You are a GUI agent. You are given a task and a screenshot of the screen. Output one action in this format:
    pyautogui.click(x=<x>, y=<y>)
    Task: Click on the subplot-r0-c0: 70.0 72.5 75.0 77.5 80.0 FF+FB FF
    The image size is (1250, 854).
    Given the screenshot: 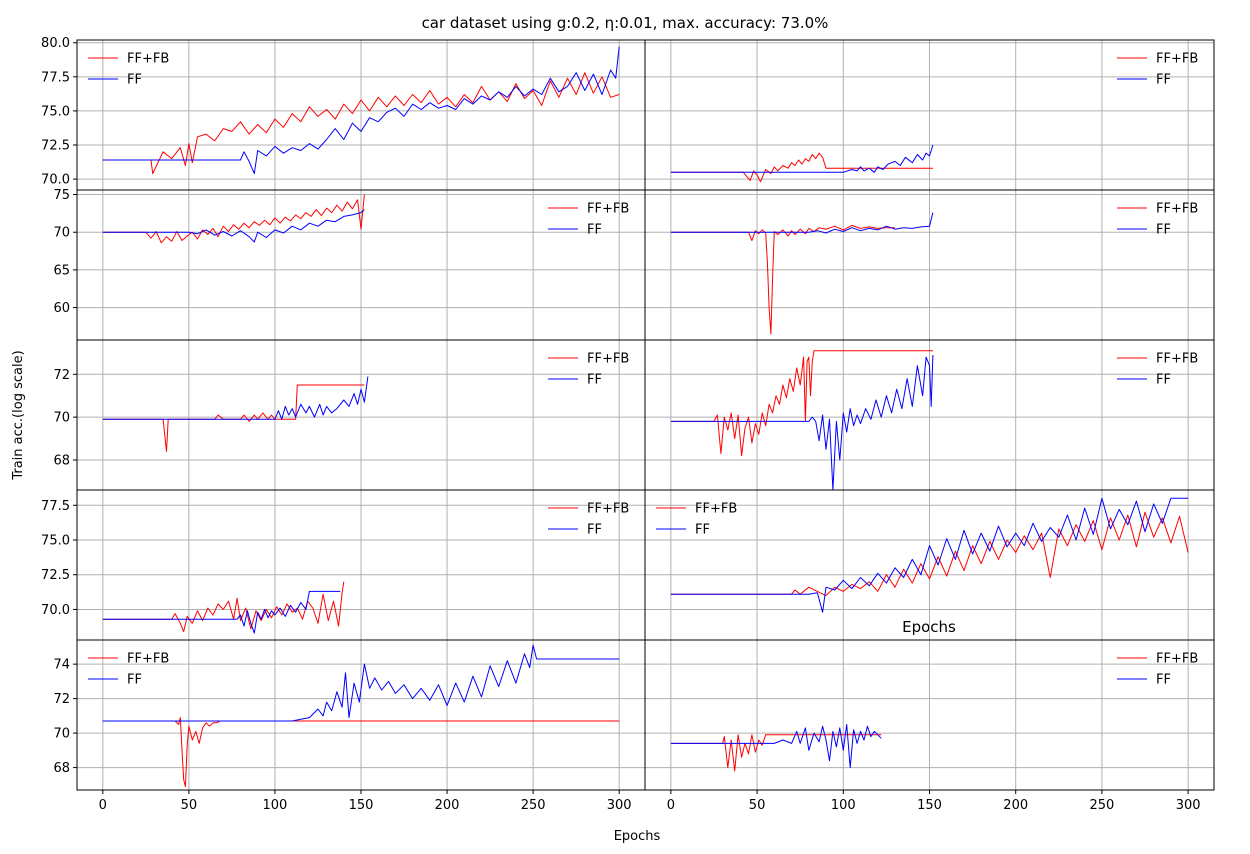 What is the action you would take?
    pyautogui.click(x=343, y=113)
    